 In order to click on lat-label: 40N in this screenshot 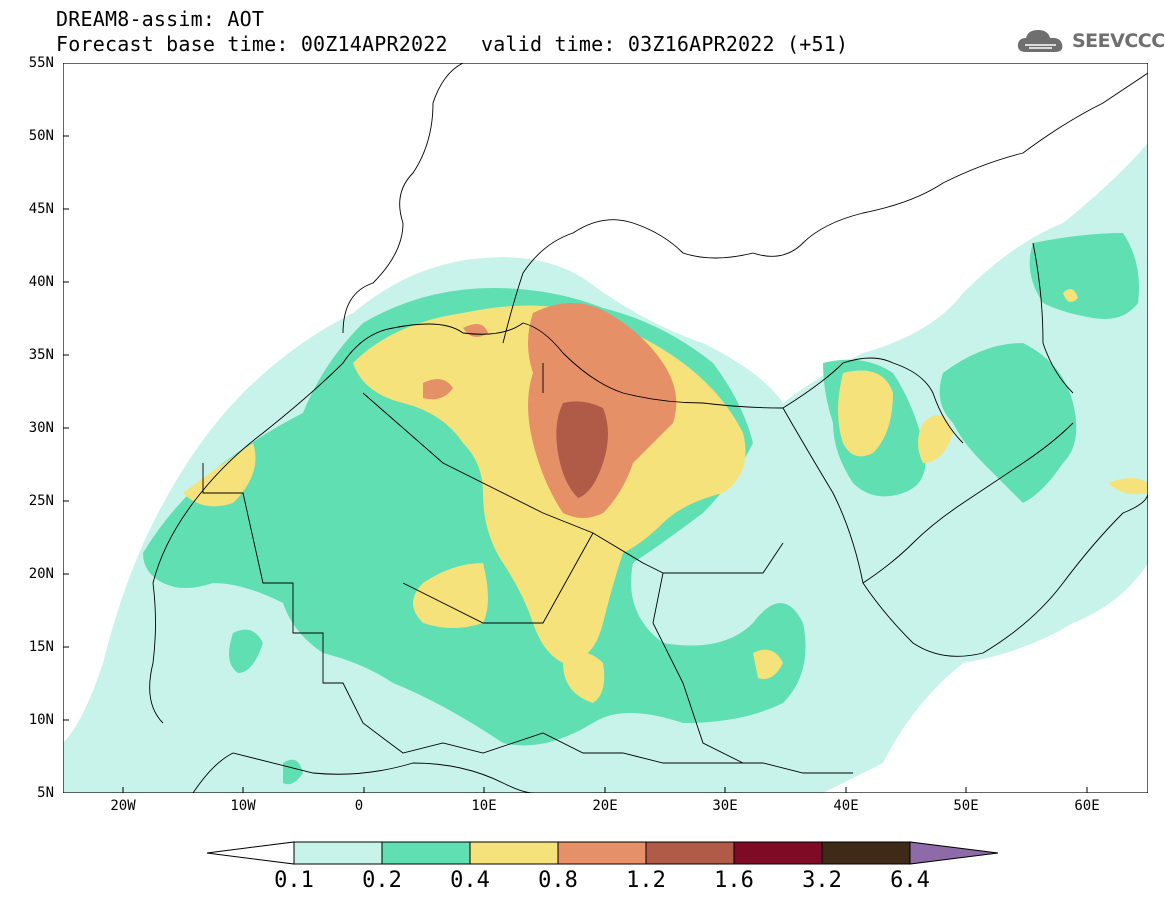, I will do `click(41, 282)`.